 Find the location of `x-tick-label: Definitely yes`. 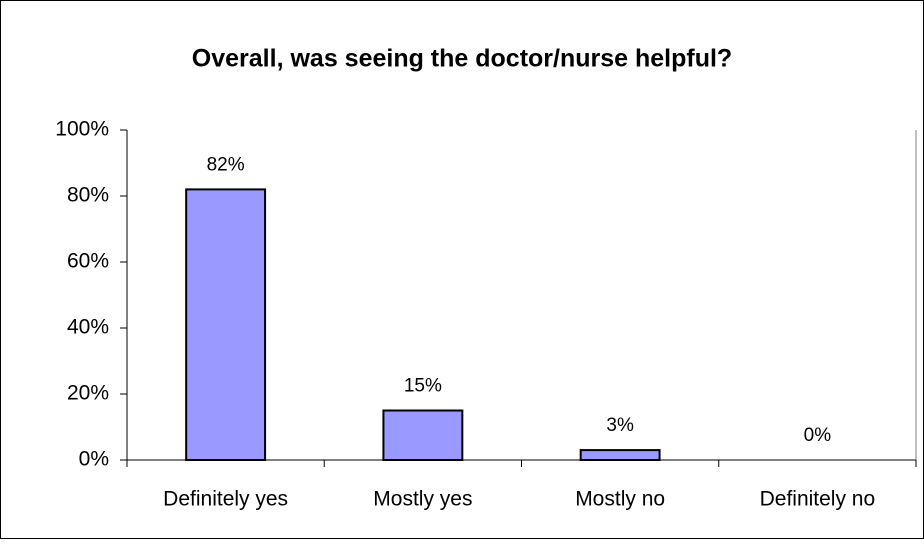

x-tick-label: Definitely yes is located at coordinates (225, 499).